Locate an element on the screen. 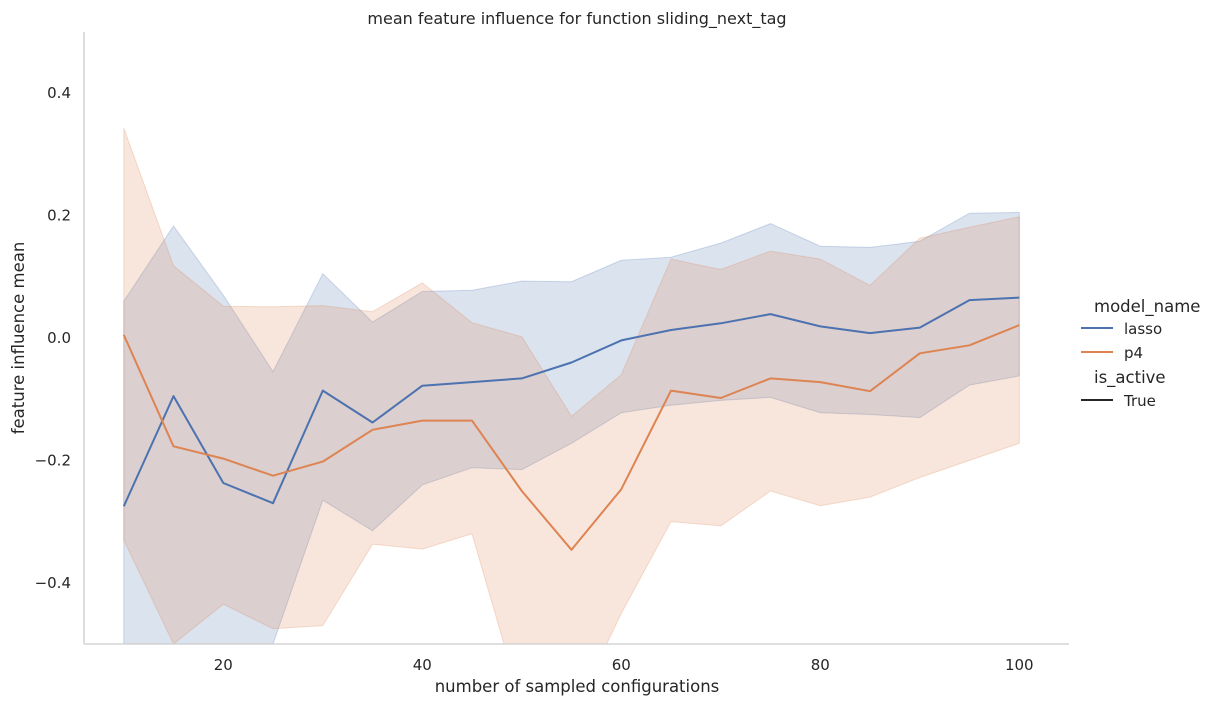 The image size is (1214, 706). y-tick-label: 0.4 is located at coordinates (59, 93).